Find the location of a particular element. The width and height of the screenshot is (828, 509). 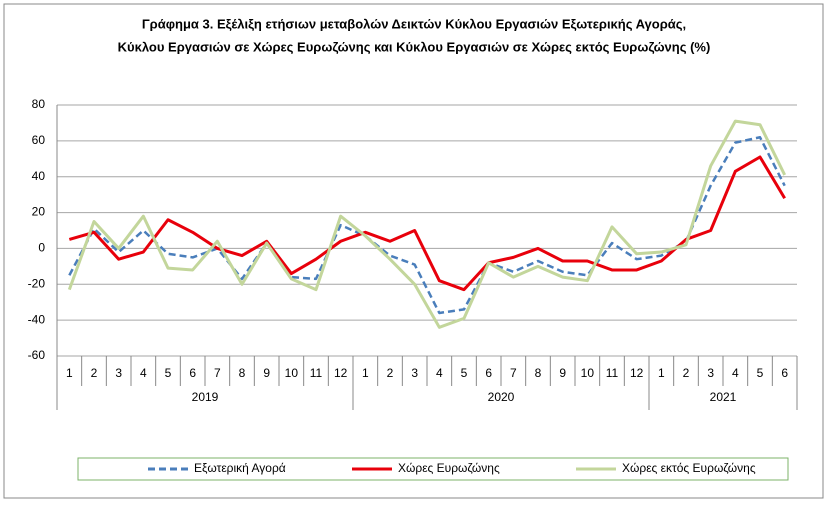

y-tick-label: -40 is located at coordinates (37, 319).